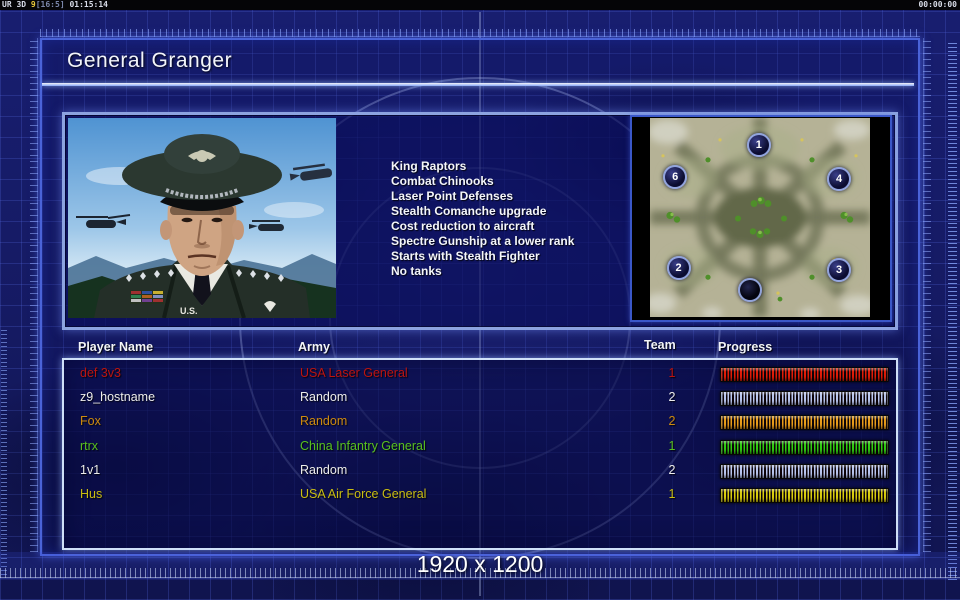  Describe the element at coordinates (429, 166) in the screenshot. I see `ability-item: King Raptors` at that location.